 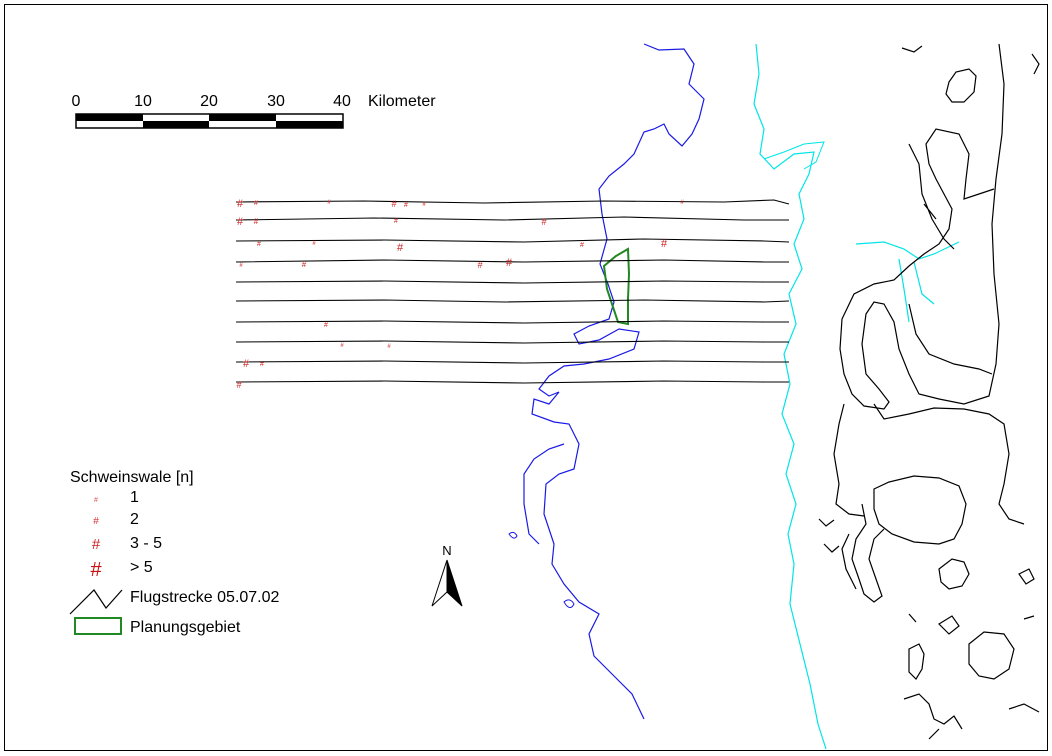 I want to click on legend-label: 1, so click(x=134, y=497).